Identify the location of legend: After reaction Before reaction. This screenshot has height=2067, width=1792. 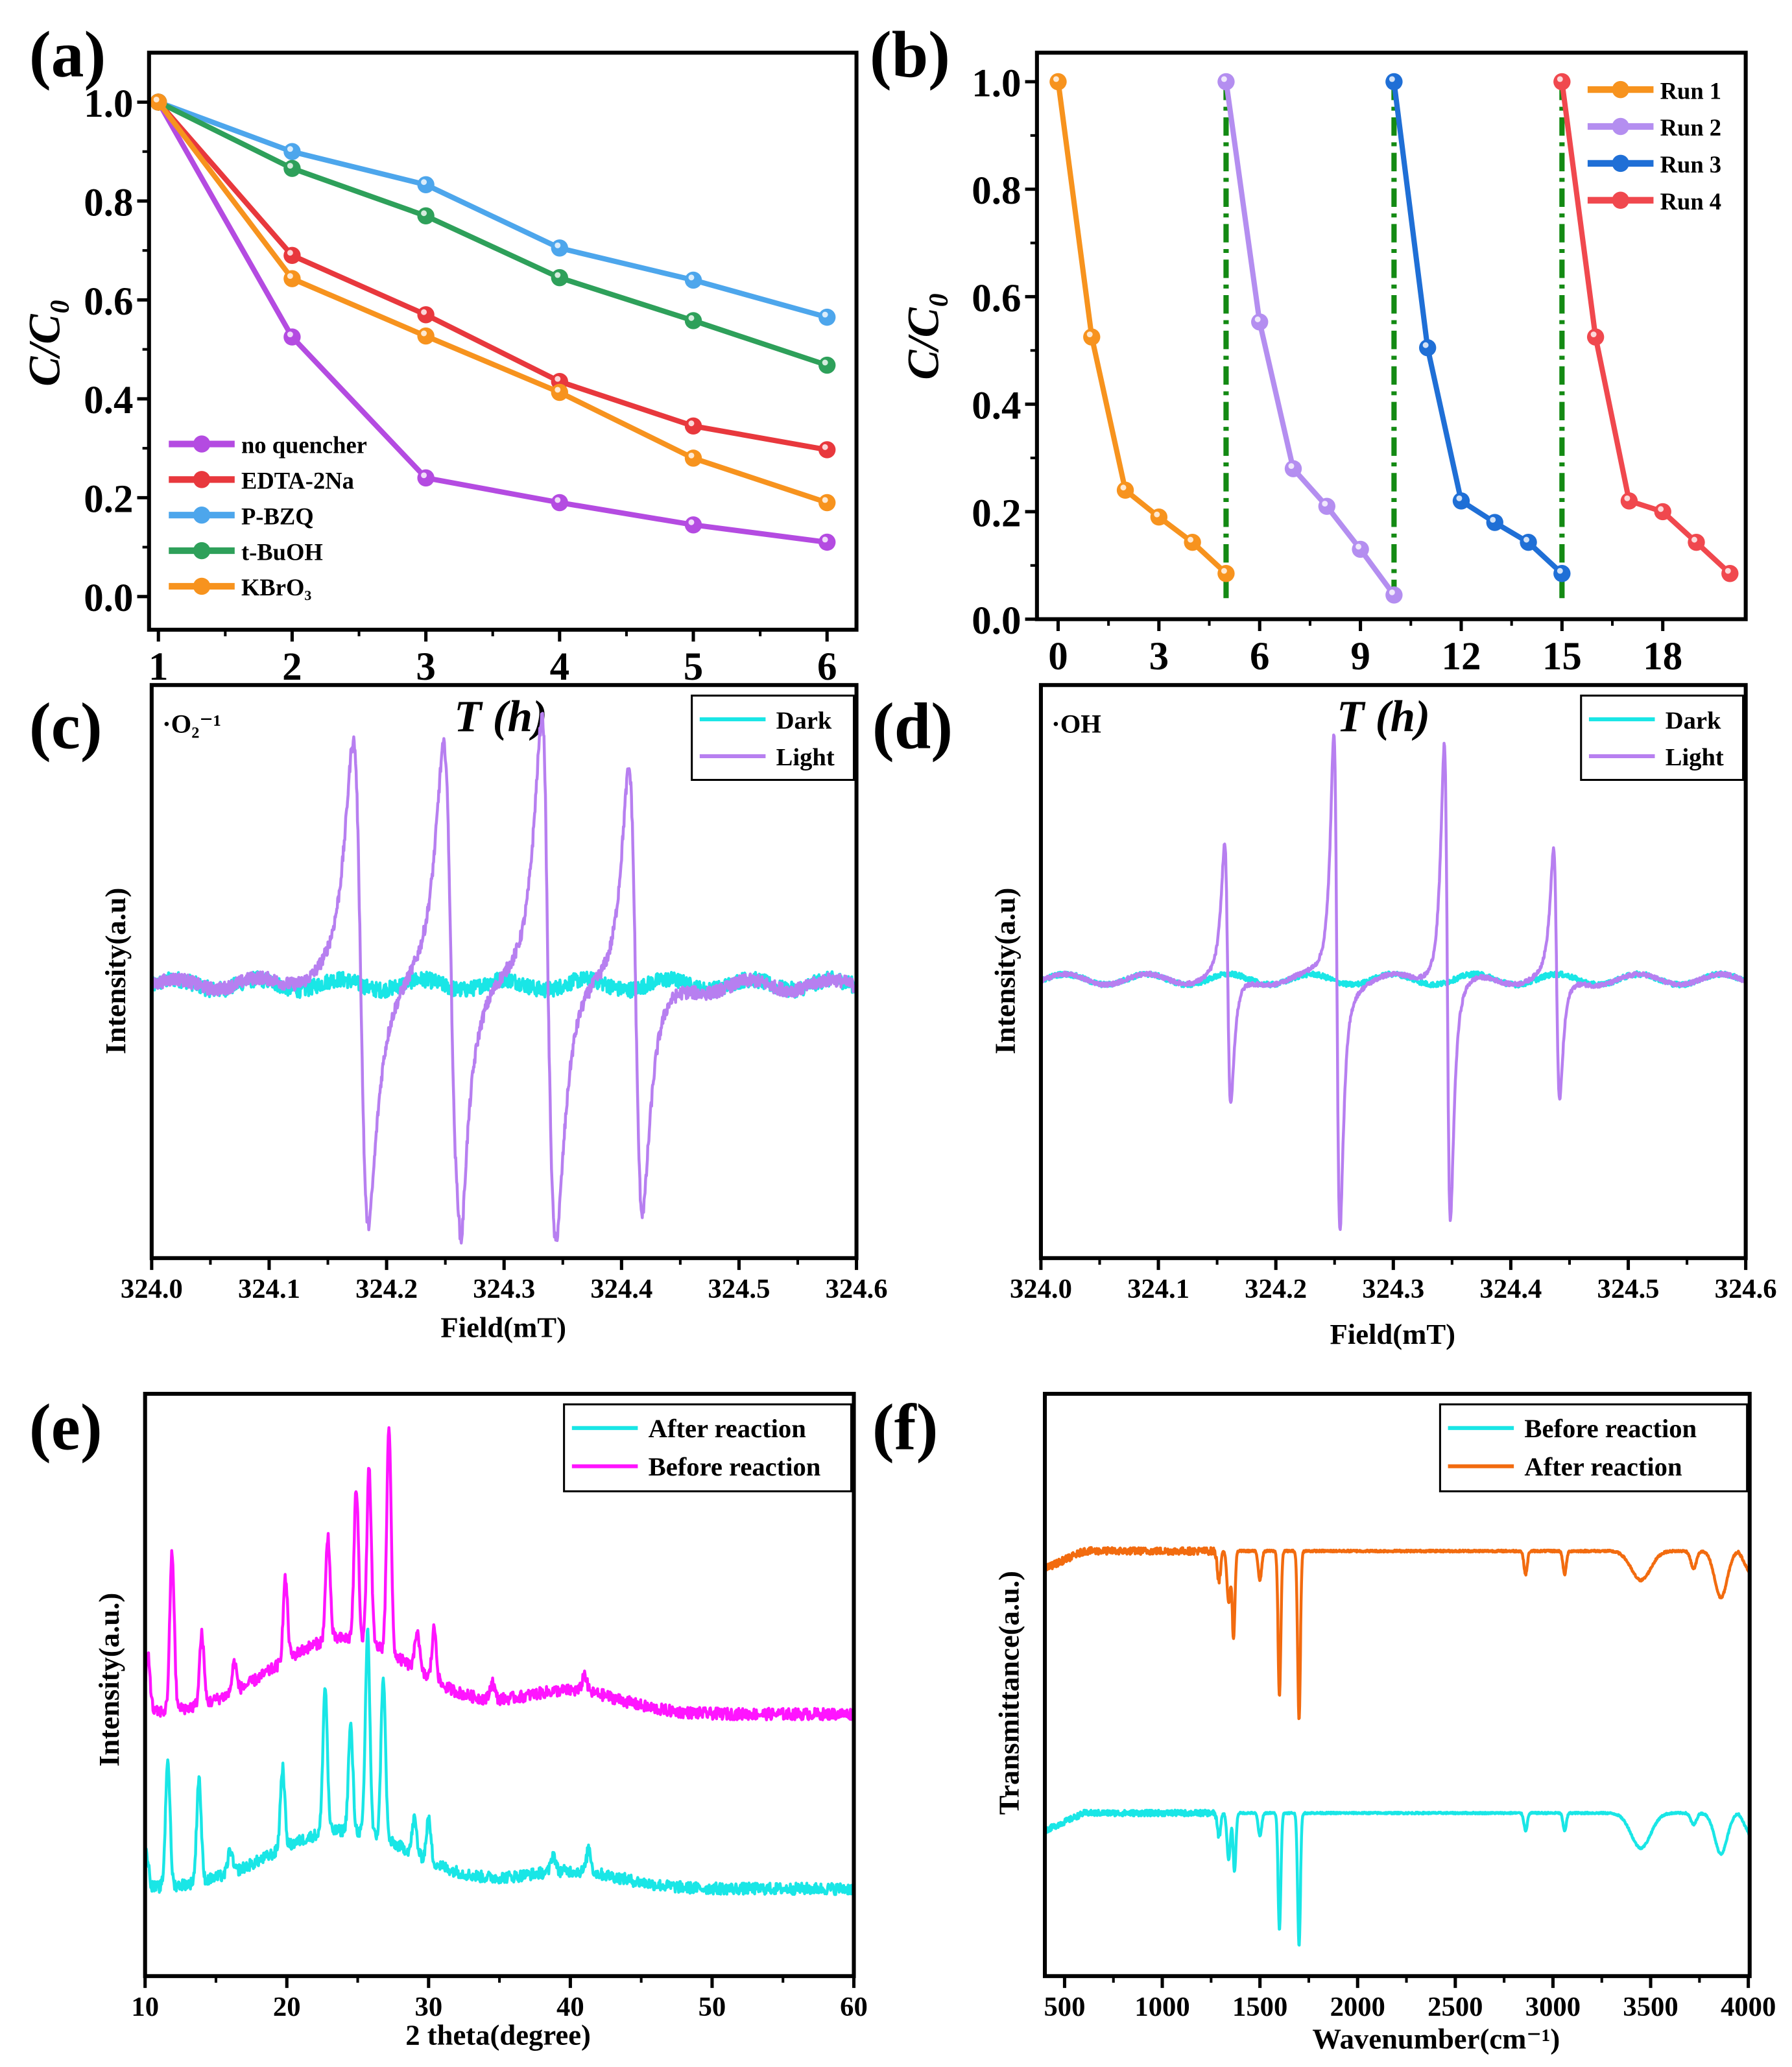
(707, 1447).